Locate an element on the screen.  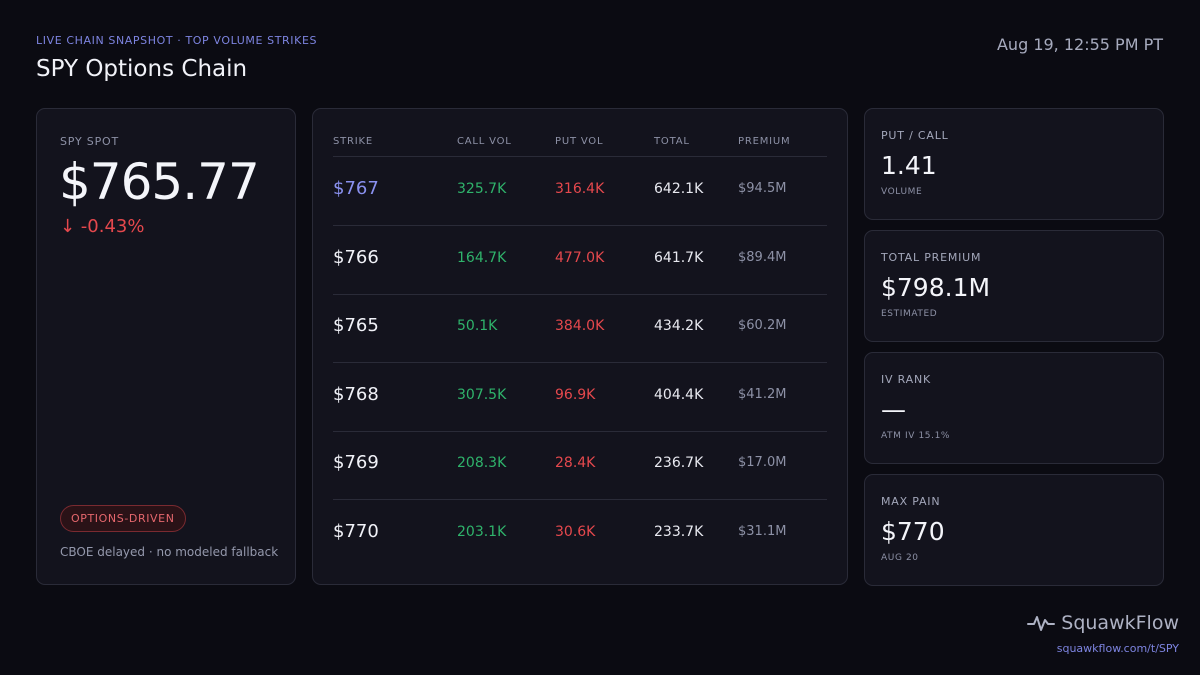
put-vol-cell: 477.0K is located at coordinates (580, 257).